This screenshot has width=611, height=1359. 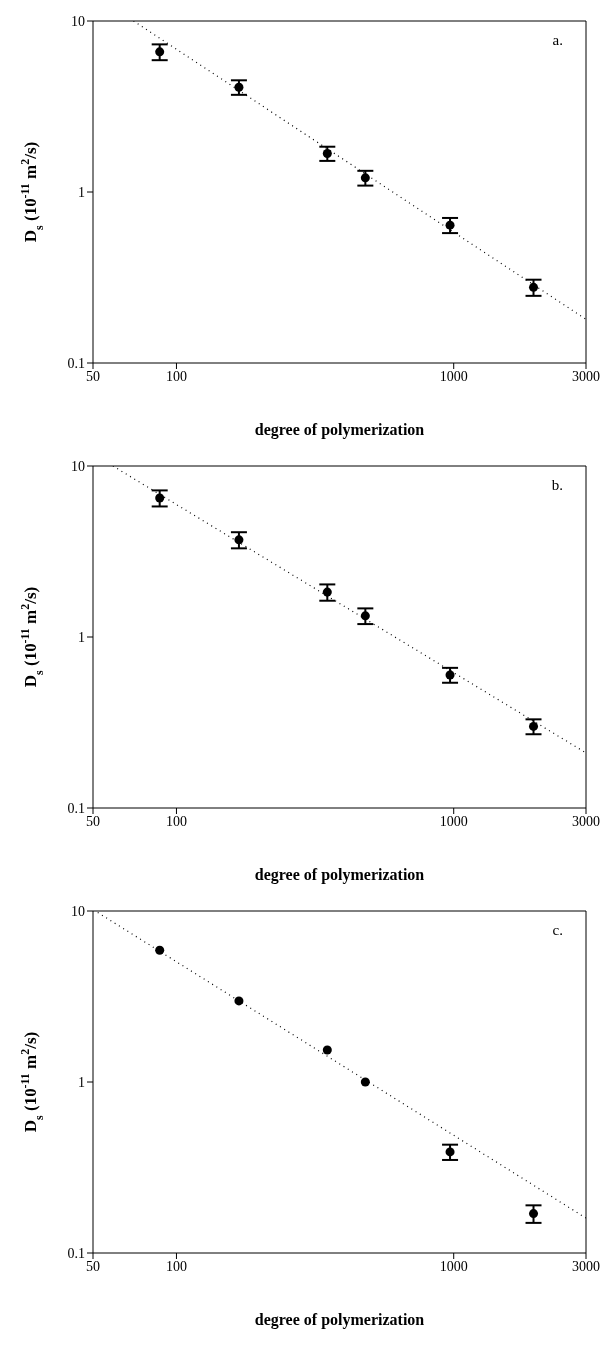 What do you see at coordinates (557, 485) in the screenshot?
I see `annotation: b.` at bounding box center [557, 485].